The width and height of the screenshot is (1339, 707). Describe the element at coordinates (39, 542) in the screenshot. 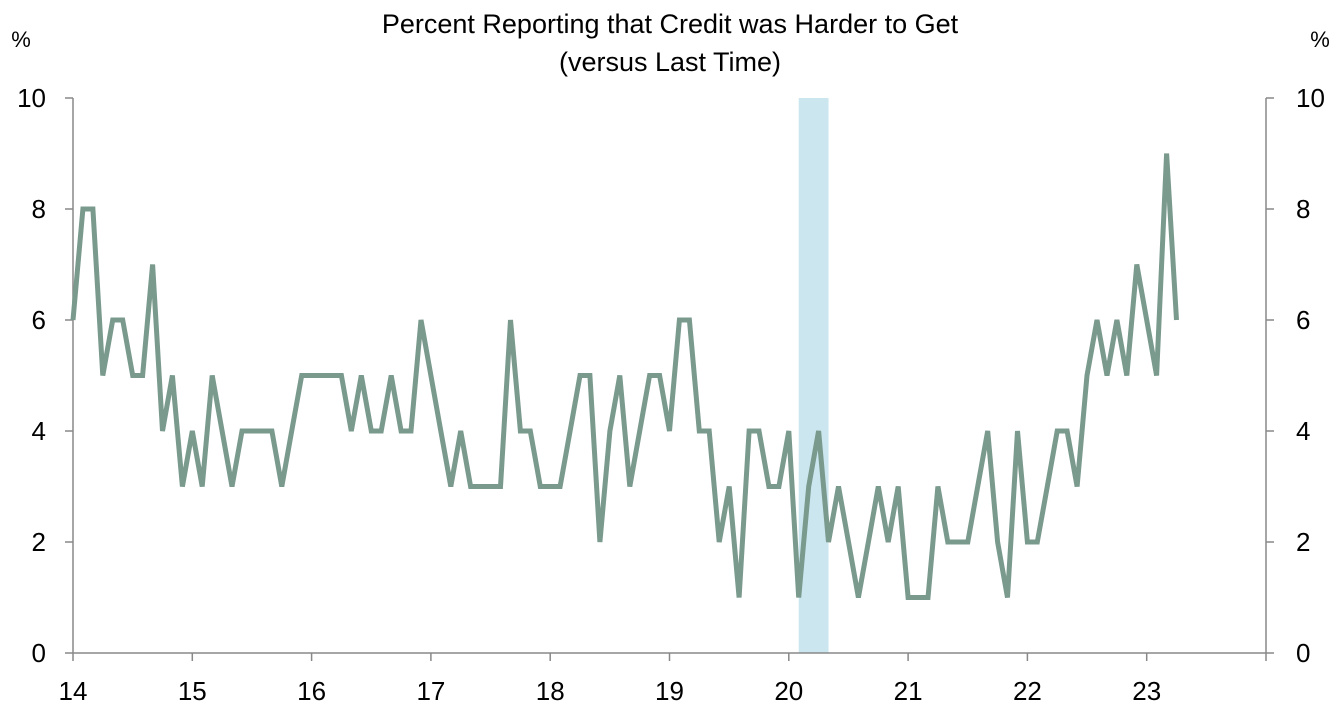

I see `y-tick-label-left-2: 2` at that location.